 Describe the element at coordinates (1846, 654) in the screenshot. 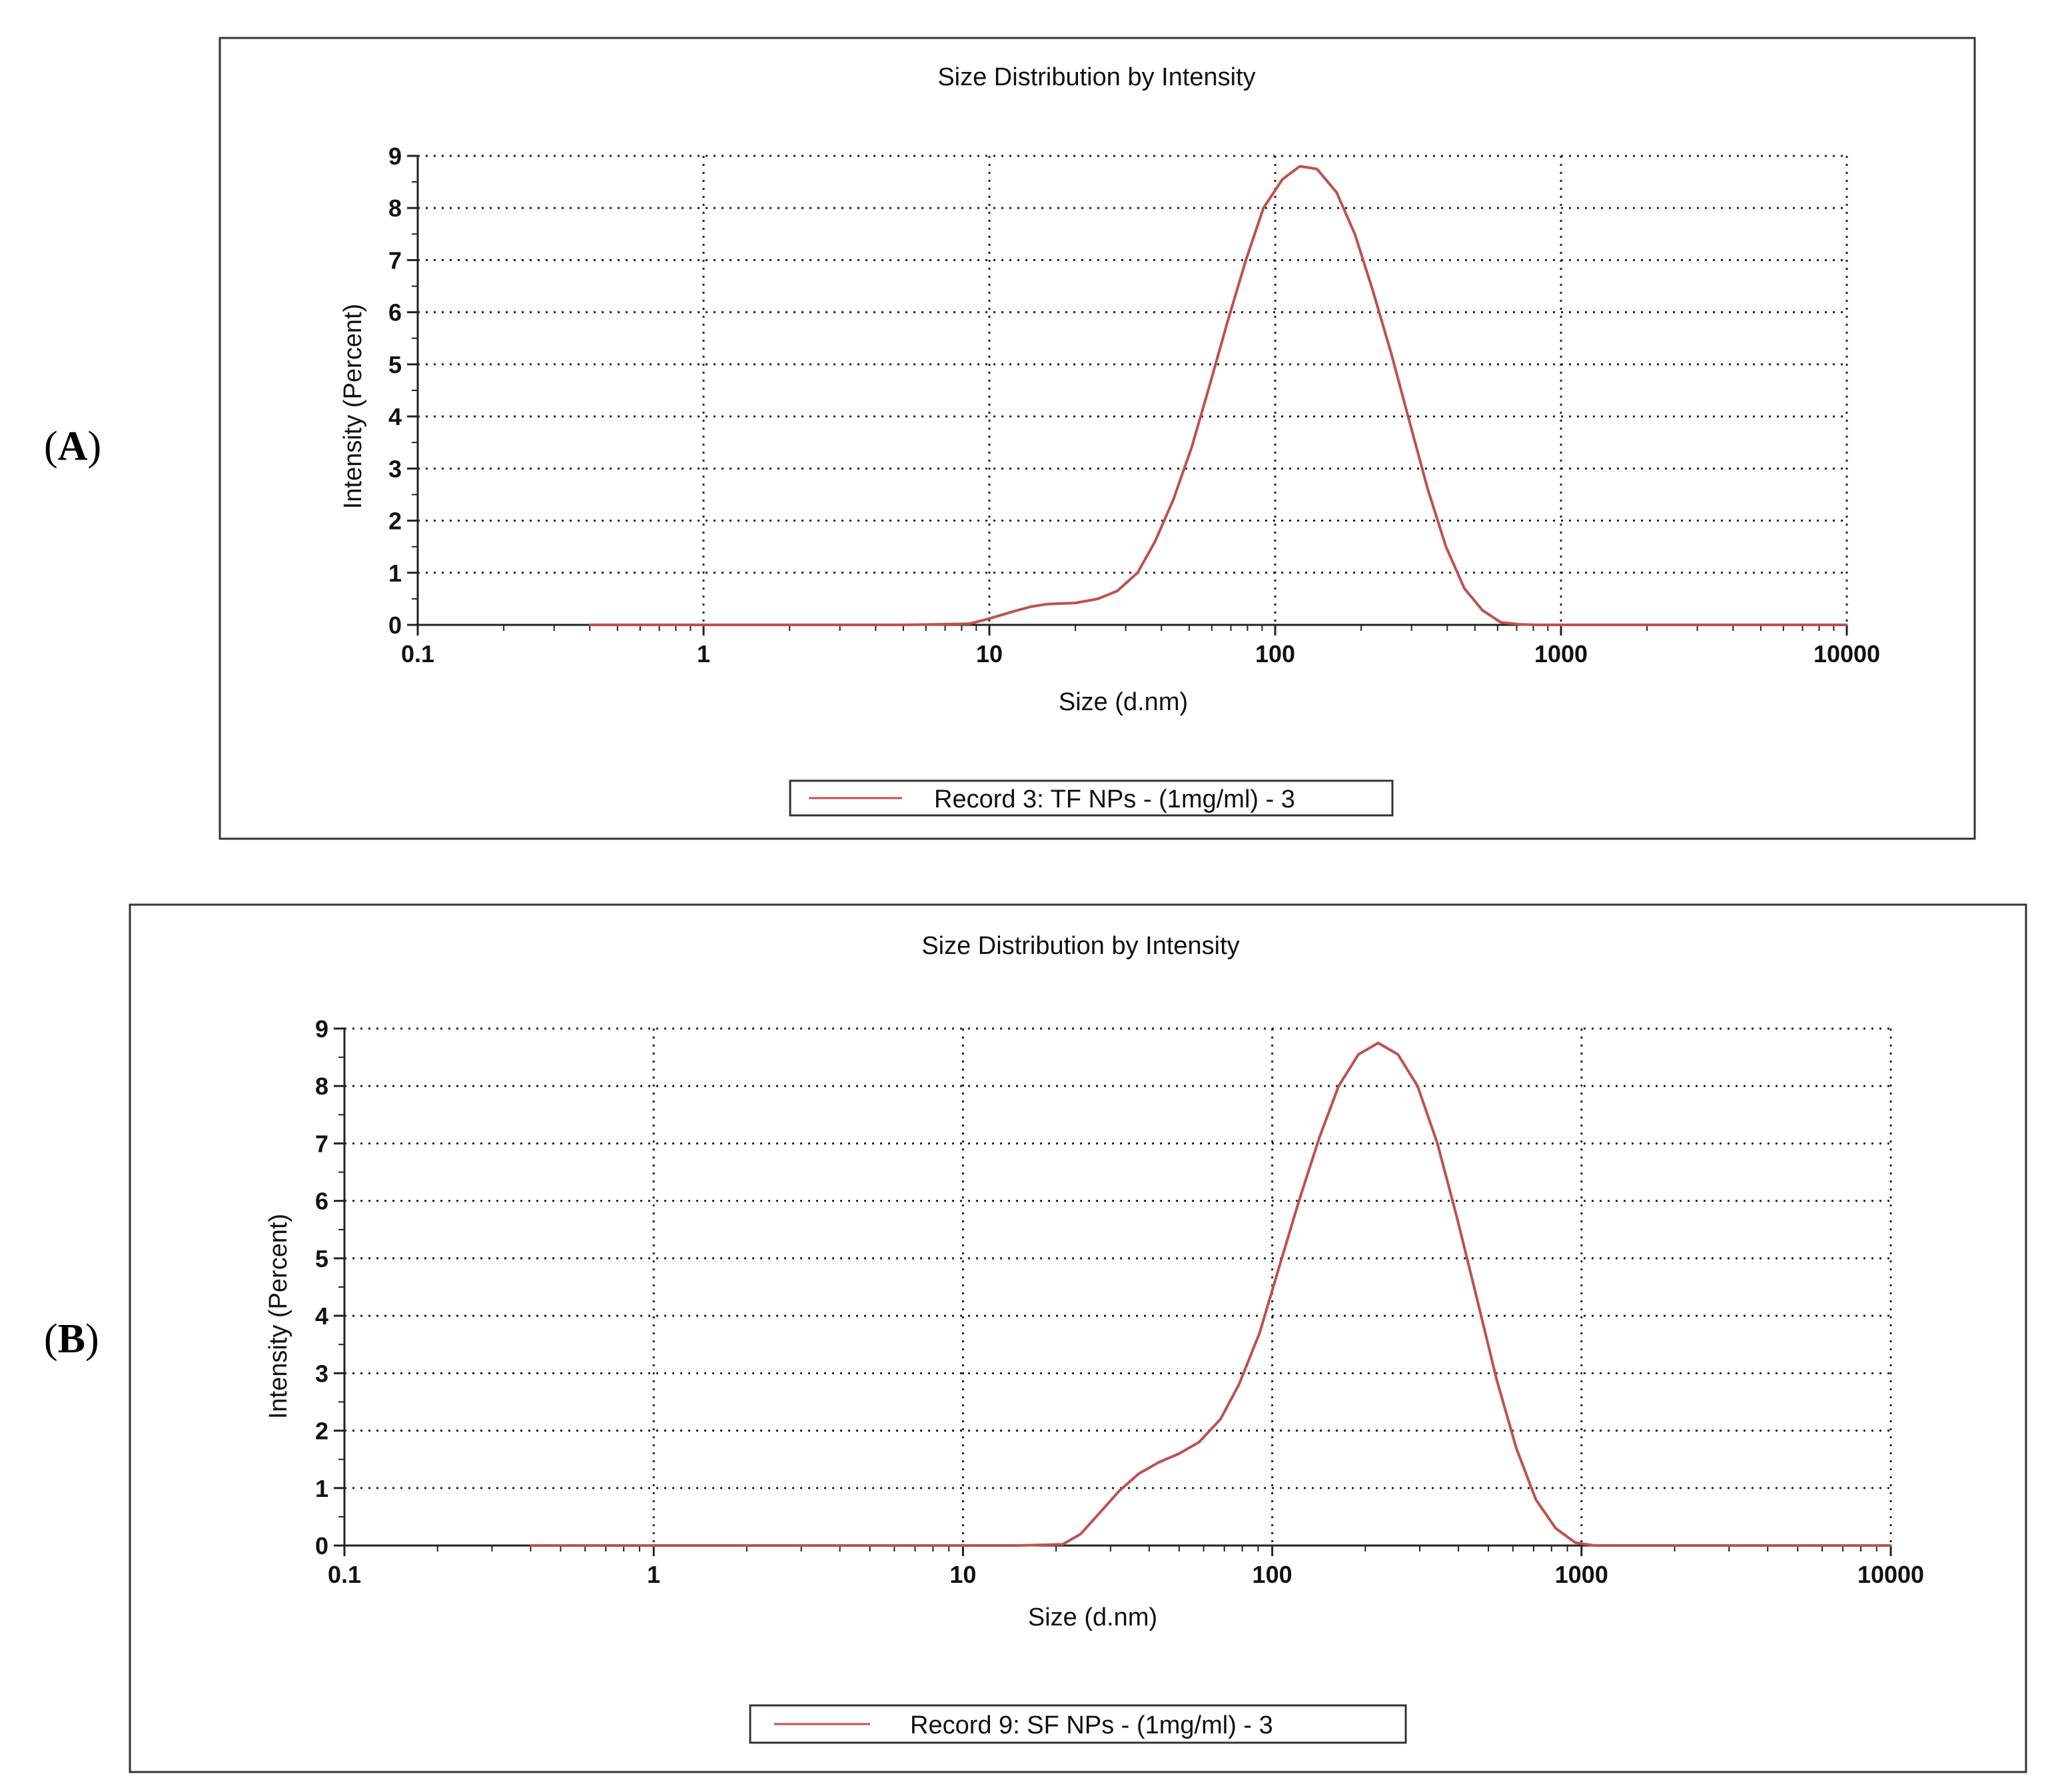

I see `panel-a-x-tick-label: 10000` at that location.